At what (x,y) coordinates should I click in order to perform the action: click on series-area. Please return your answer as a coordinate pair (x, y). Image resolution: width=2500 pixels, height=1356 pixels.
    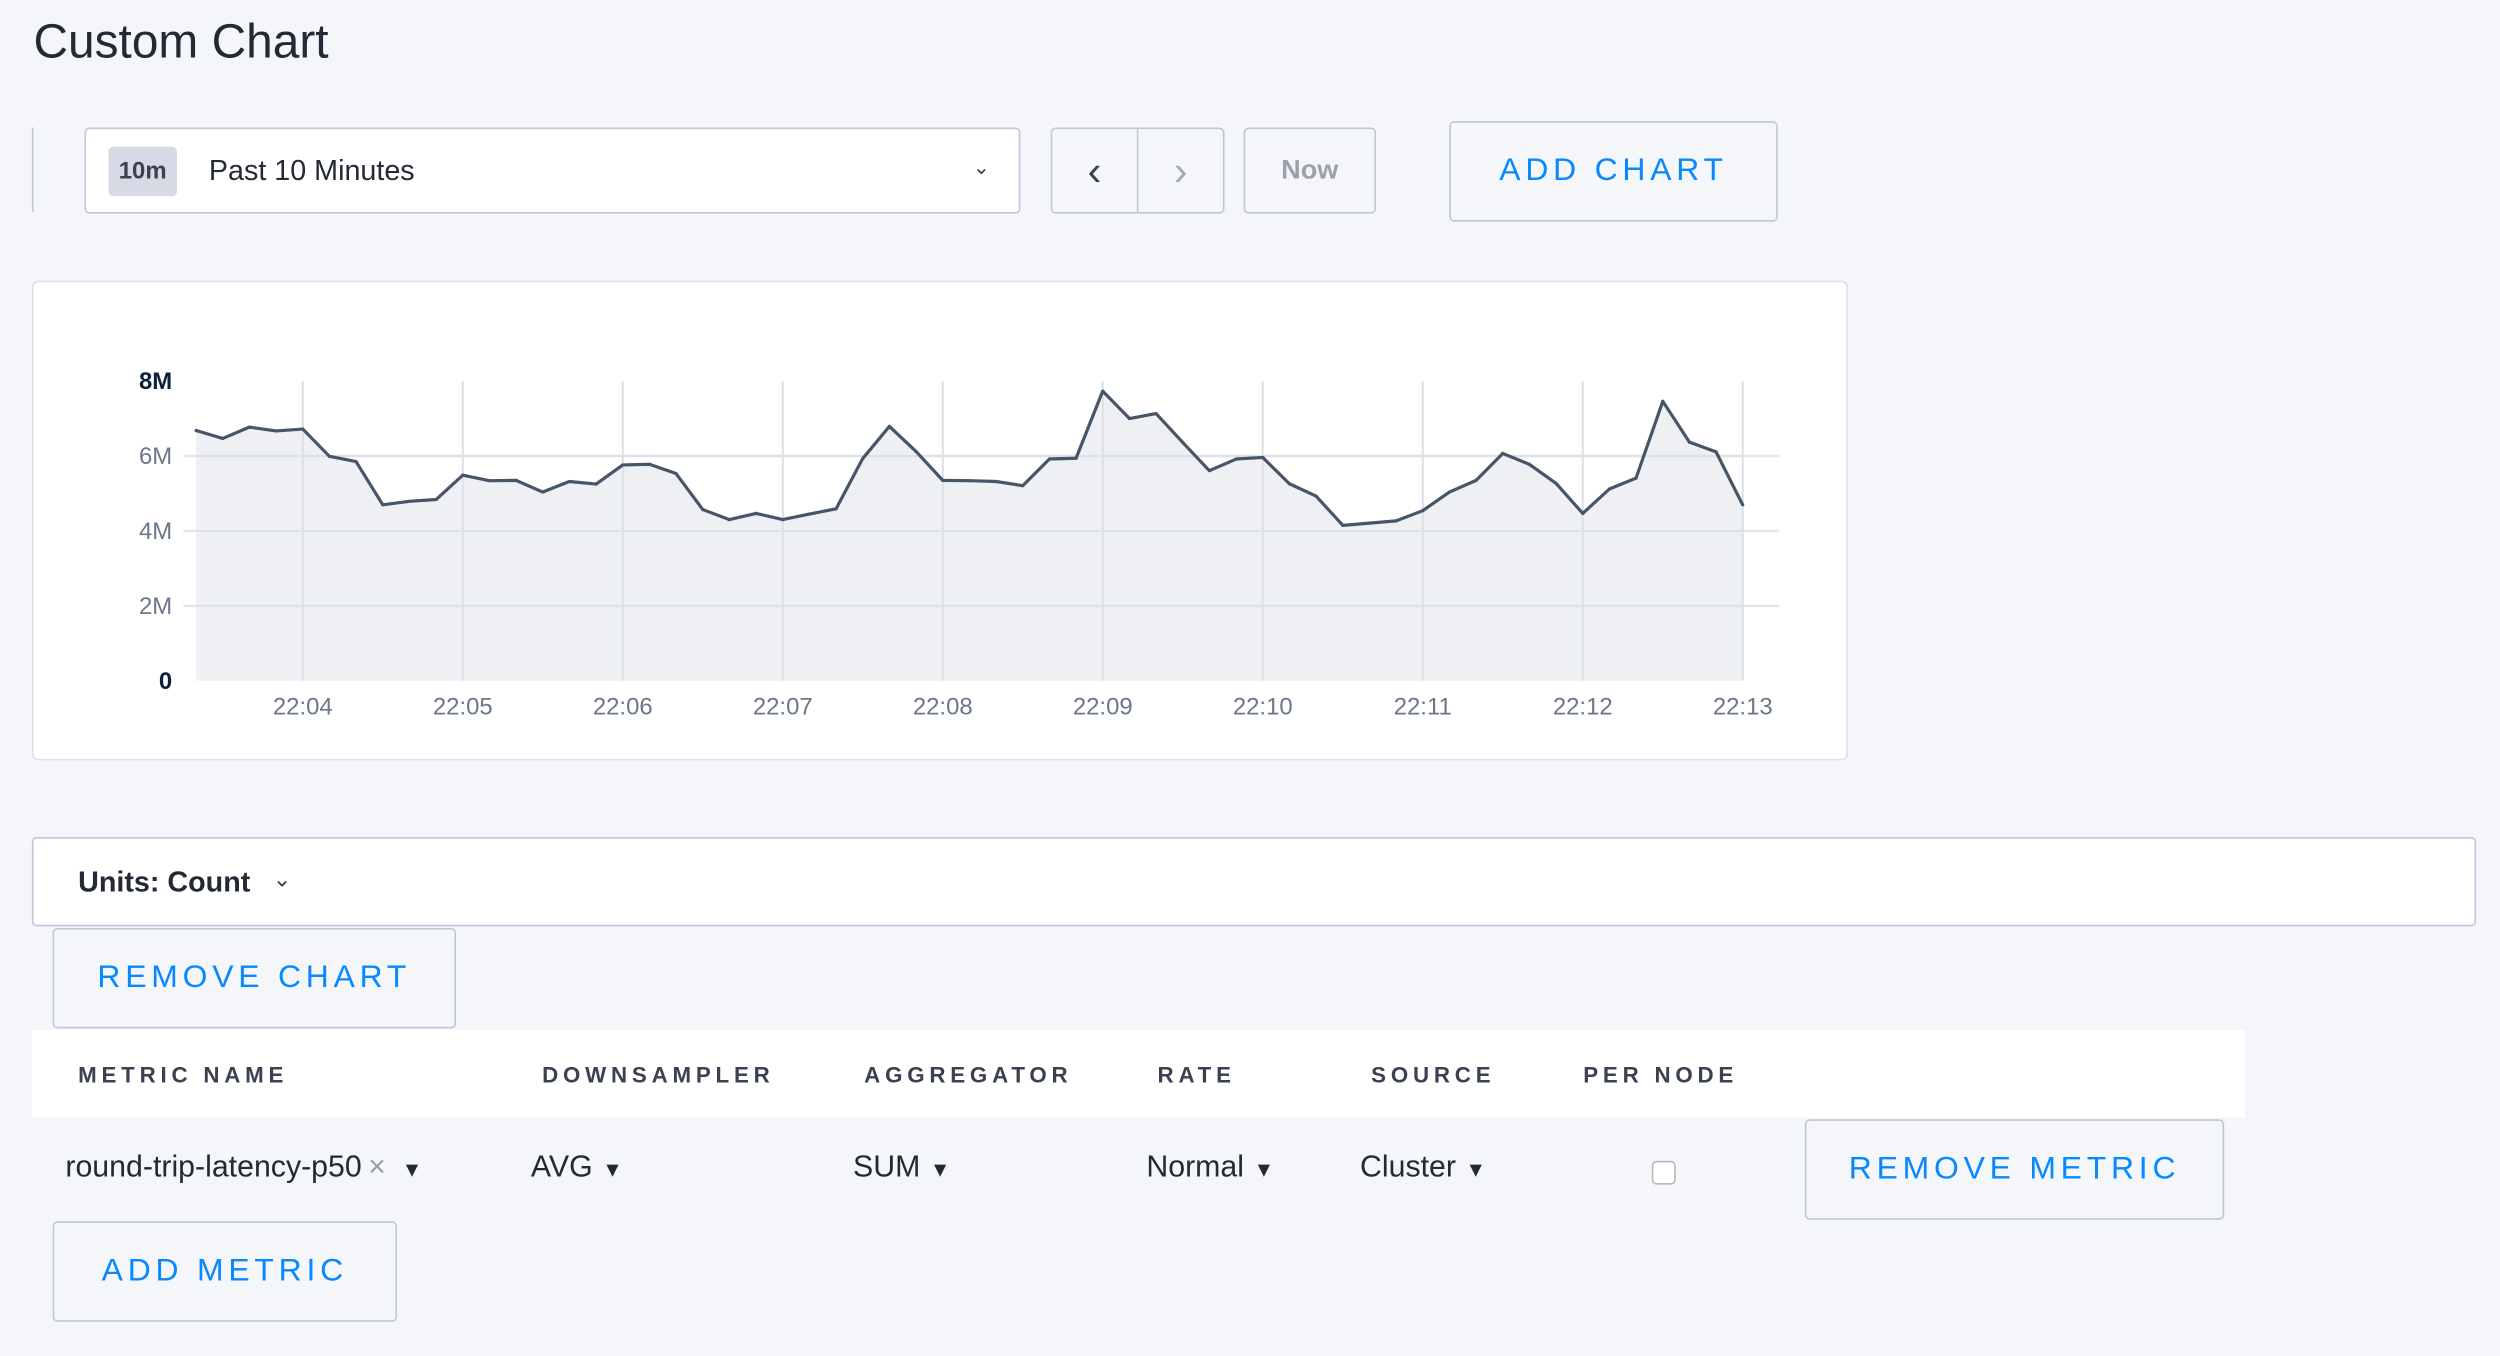
    Looking at the image, I should click on (969, 536).